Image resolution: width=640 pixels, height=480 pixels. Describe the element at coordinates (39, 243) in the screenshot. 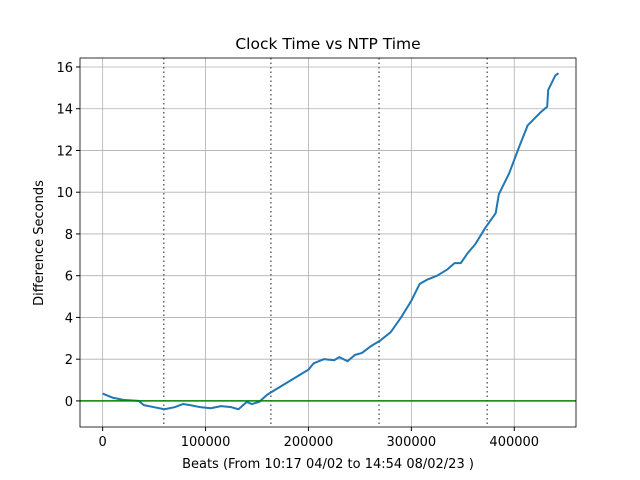

I see `y-axis-label: Difference Seconds` at that location.